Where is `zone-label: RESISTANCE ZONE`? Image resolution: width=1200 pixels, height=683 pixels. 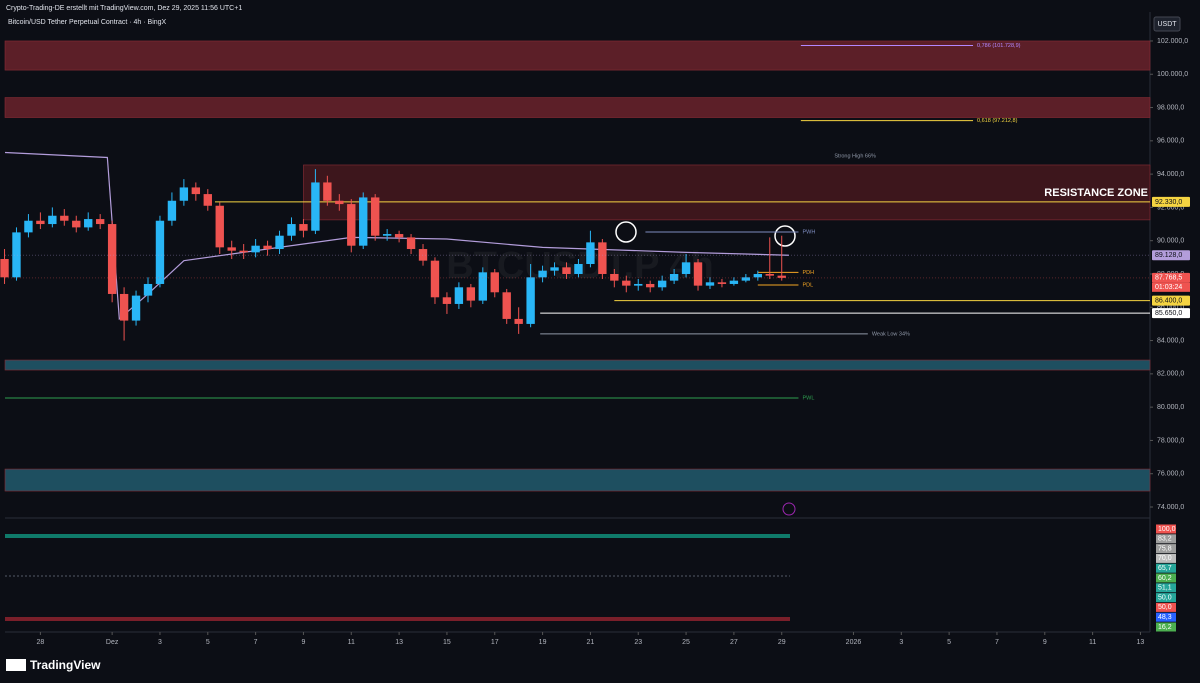 zone-label: RESISTANCE ZONE is located at coordinates (1096, 193).